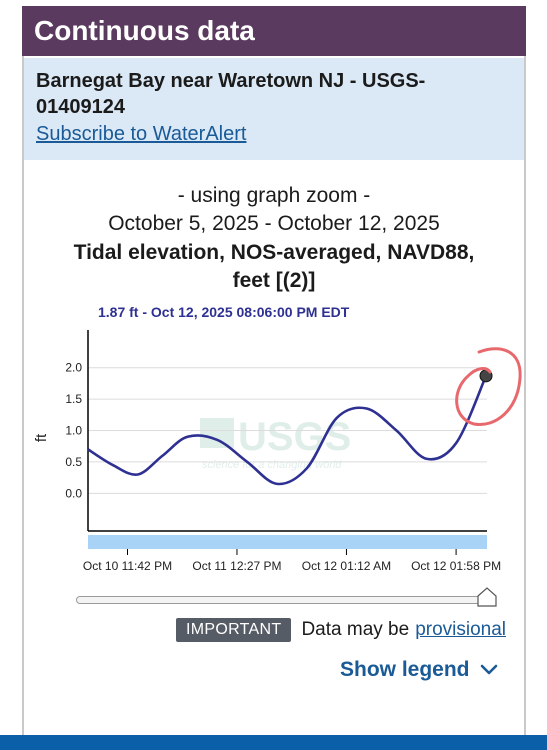 This screenshot has width=547, height=750. Describe the element at coordinates (274, 223) in the screenshot. I see `graph-date-range: October 5, 2025 - October 12, 2025` at that location.